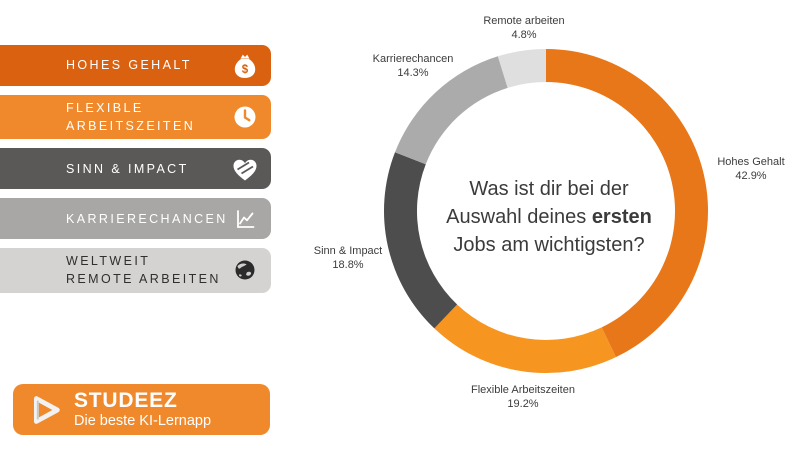  What do you see at coordinates (549, 245) in the screenshot?
I see `question-line-3: Jobs am wichtigsten?` at bounding box center [549, 245].